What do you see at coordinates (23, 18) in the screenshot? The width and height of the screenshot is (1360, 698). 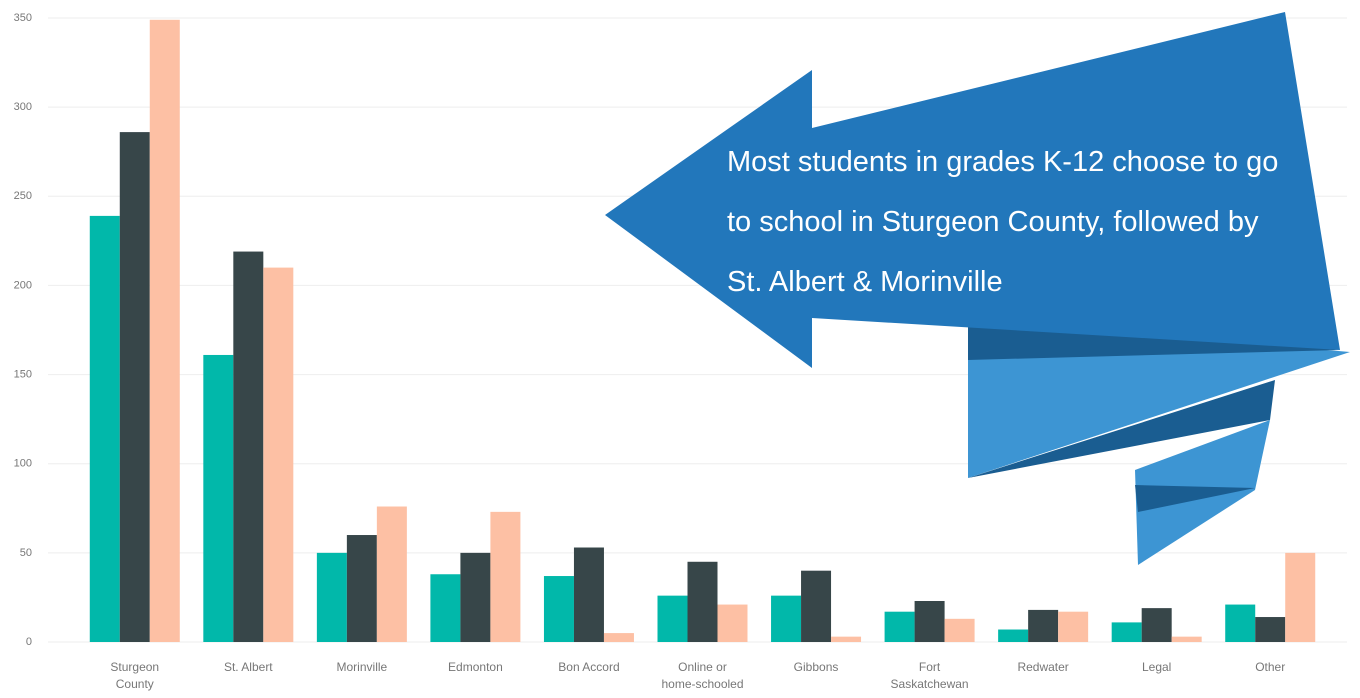 I see `y-tick-label: 350` at bounding box center [23, 18].